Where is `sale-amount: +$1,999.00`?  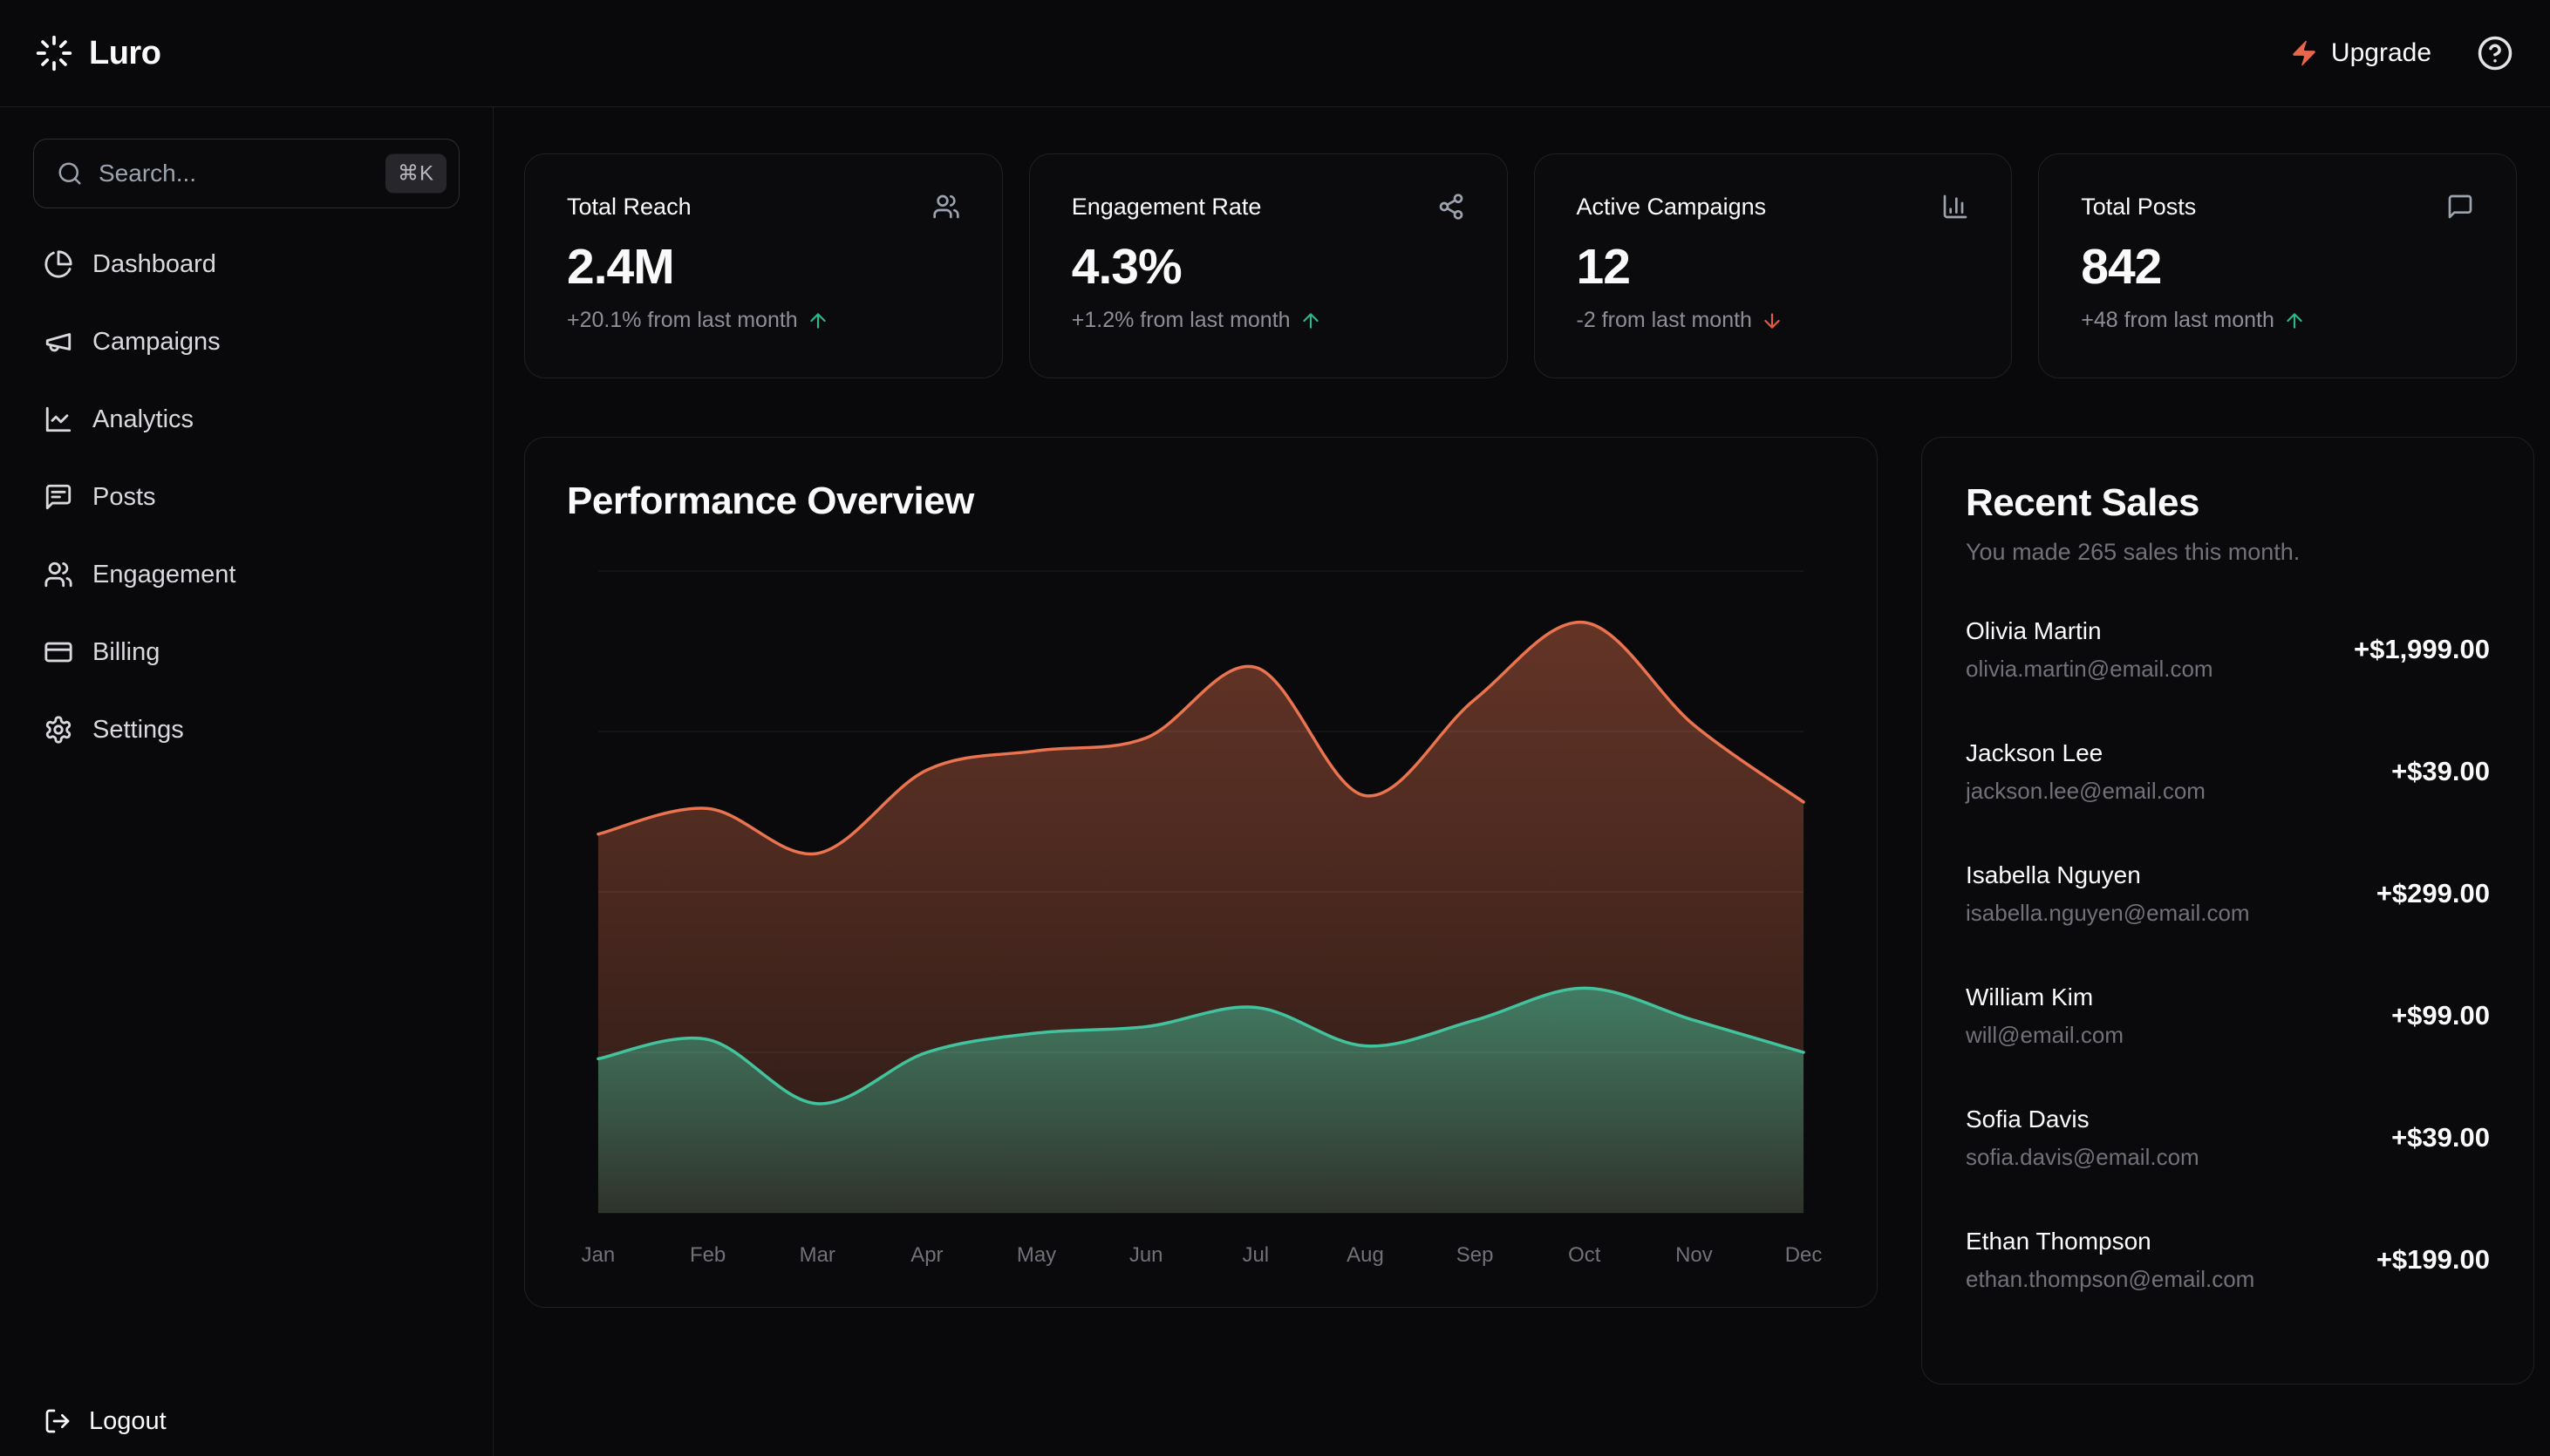 sale-amount: +$1,999.00 is located at coordinates (2422, 649).